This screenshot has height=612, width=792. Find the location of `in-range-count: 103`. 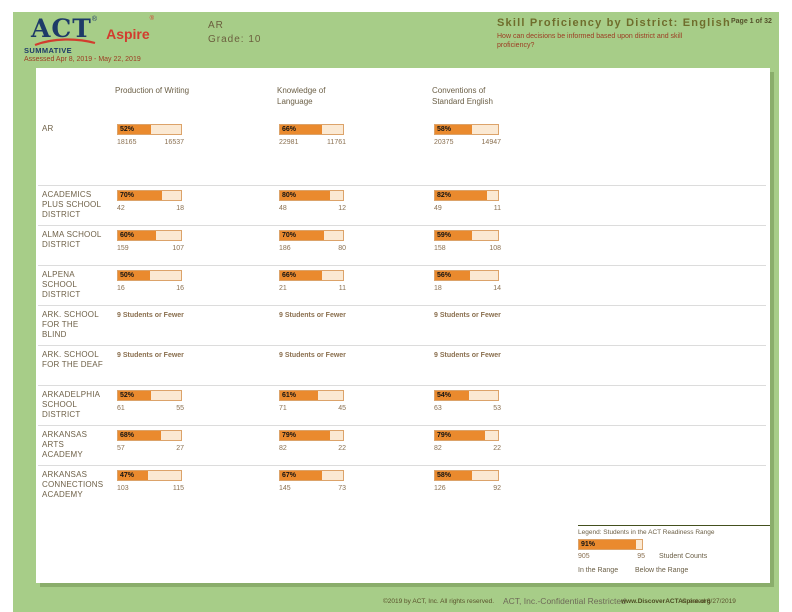

in-range-count: 103 is located at coordinates (123, 488).